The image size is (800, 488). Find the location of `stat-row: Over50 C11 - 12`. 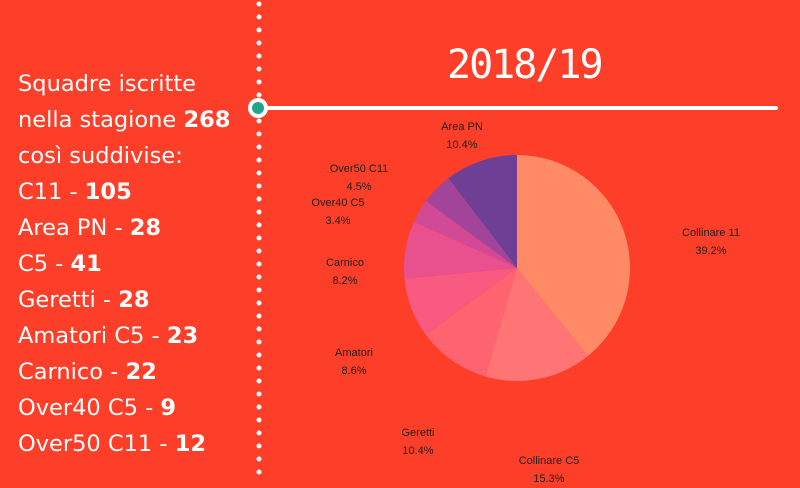

stat-row: Over50 C11 - 12 is located at coordinates (133, 444).